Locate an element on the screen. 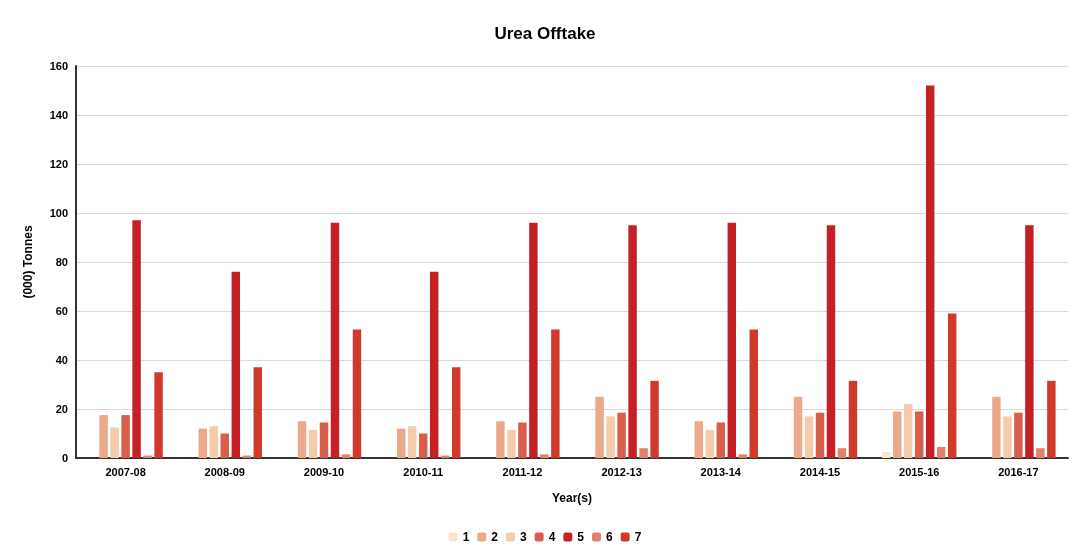 The height and width of the screenshot is (556, 1090). x-tick-label: 2012-13 is located at coordinates (621, 471).